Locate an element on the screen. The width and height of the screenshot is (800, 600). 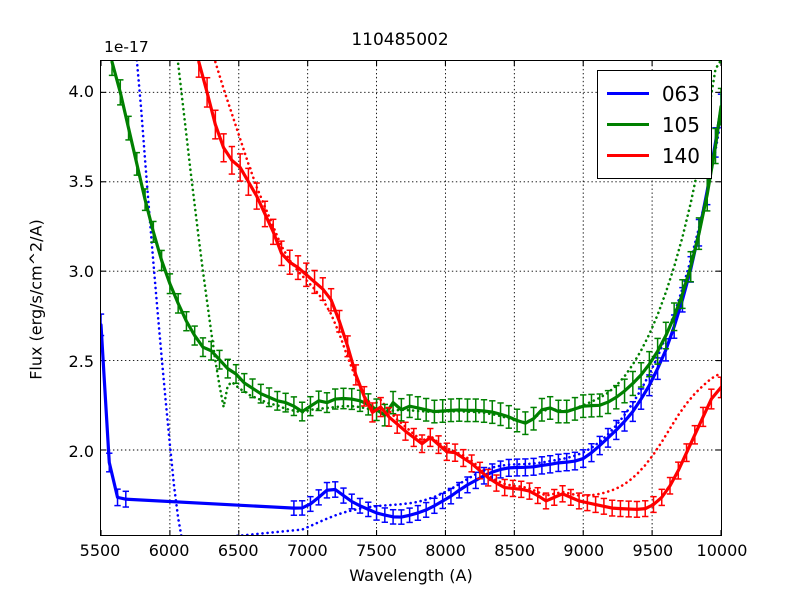
x-tick-label-9000: 9000 is located at coordinates (584, 550).